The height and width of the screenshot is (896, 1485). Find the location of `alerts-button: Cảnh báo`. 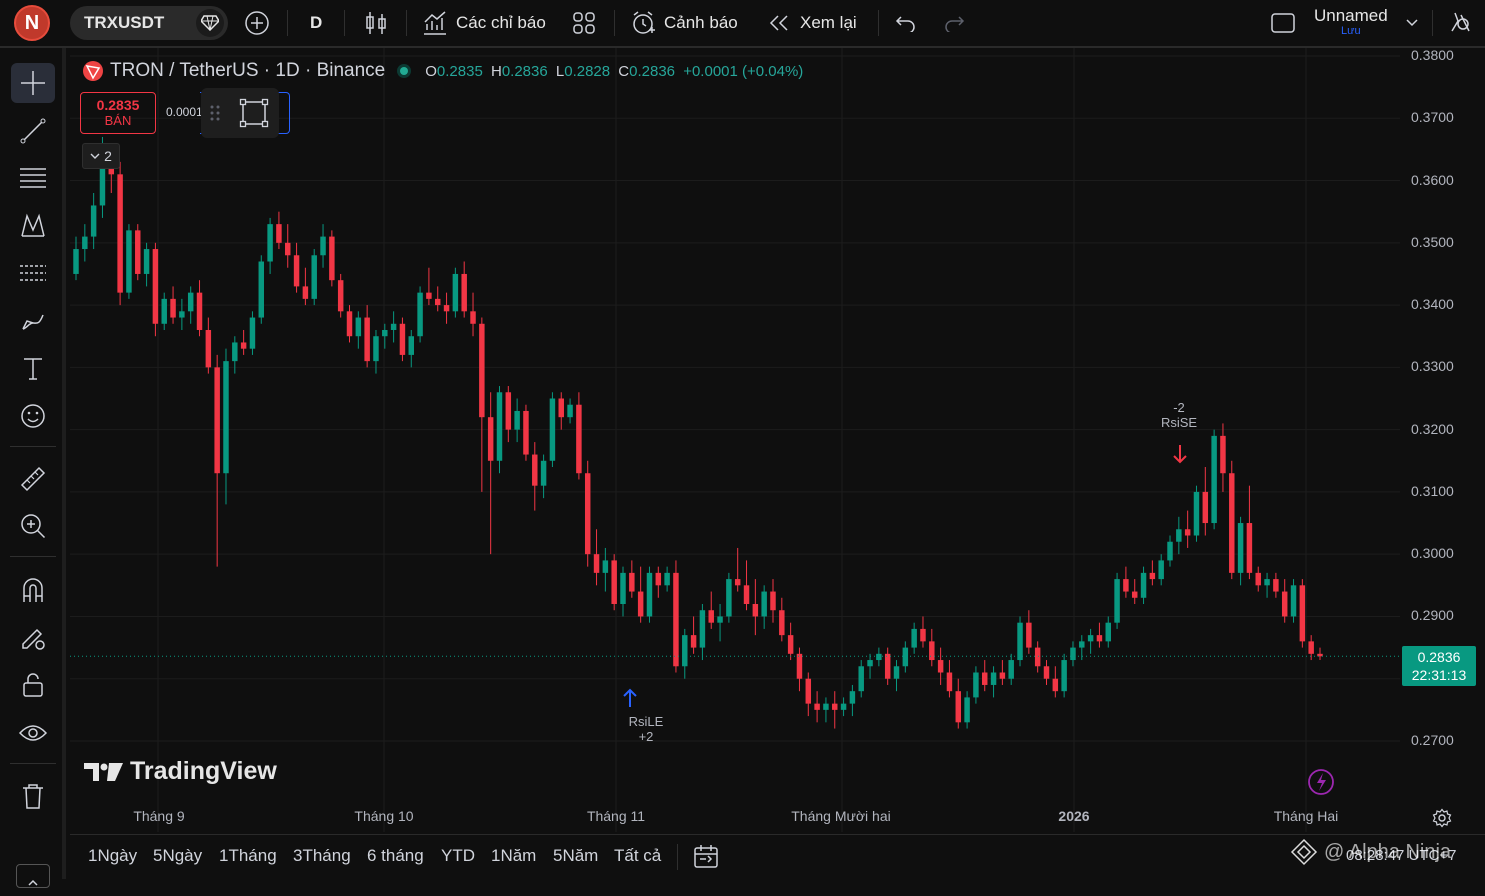

alerts-button: Cảnh báo is located at coordinates (684, 23).